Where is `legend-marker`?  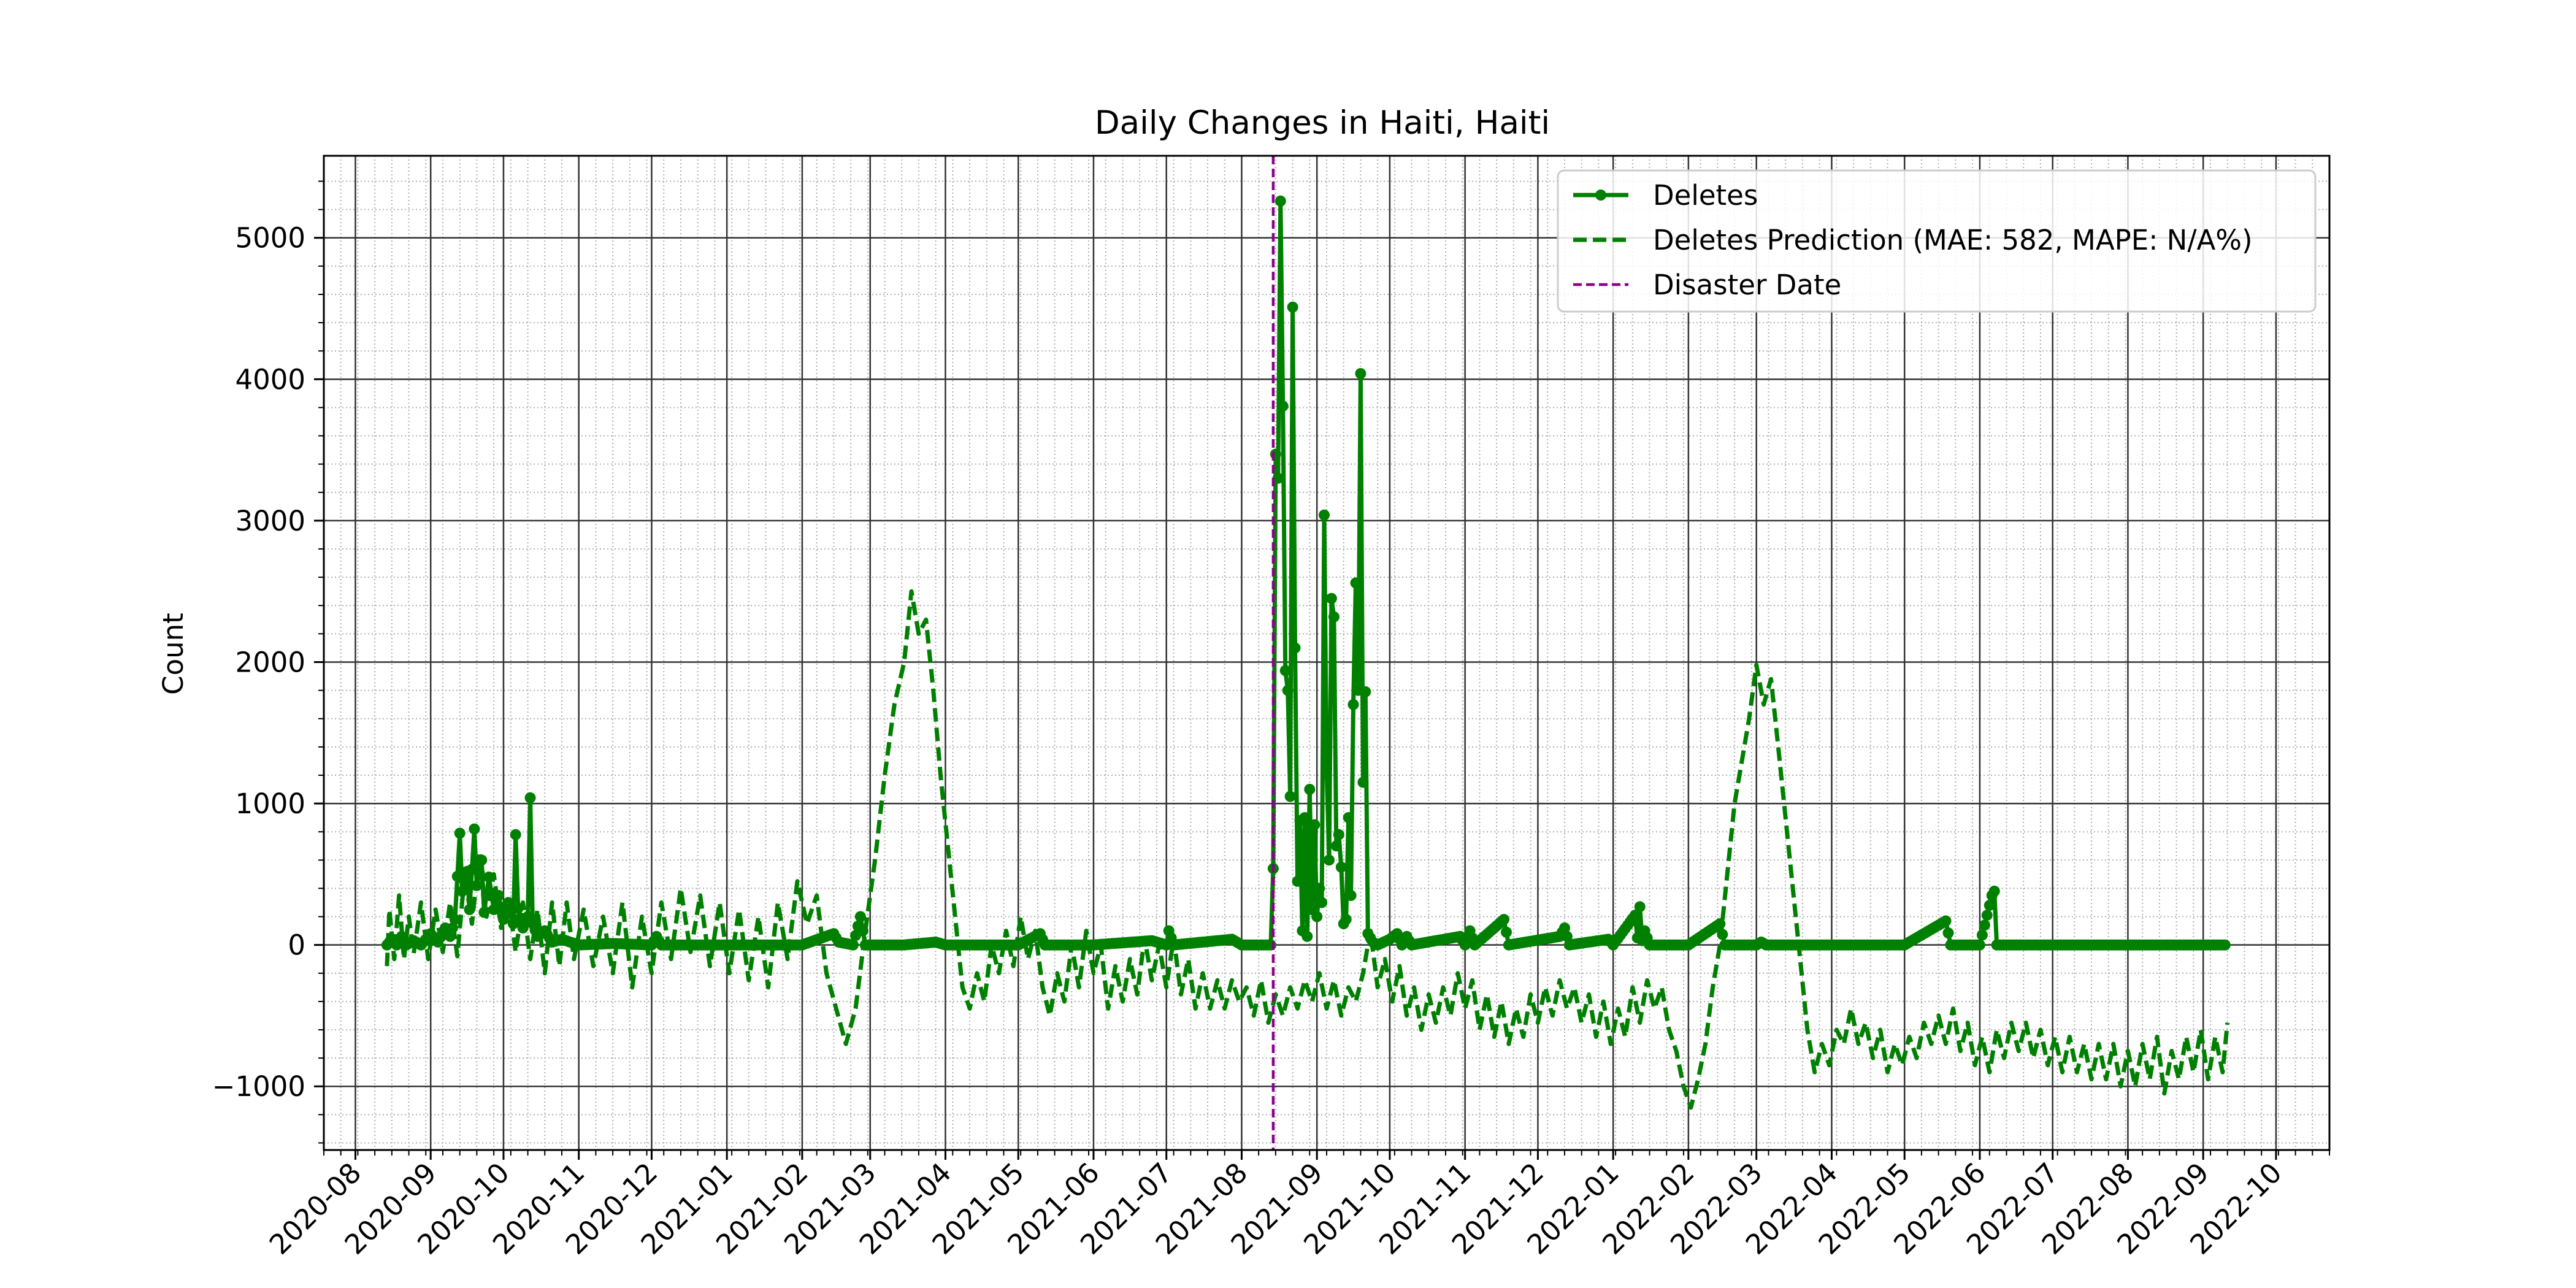
legend-marker is located at coordinates (1600, 195).